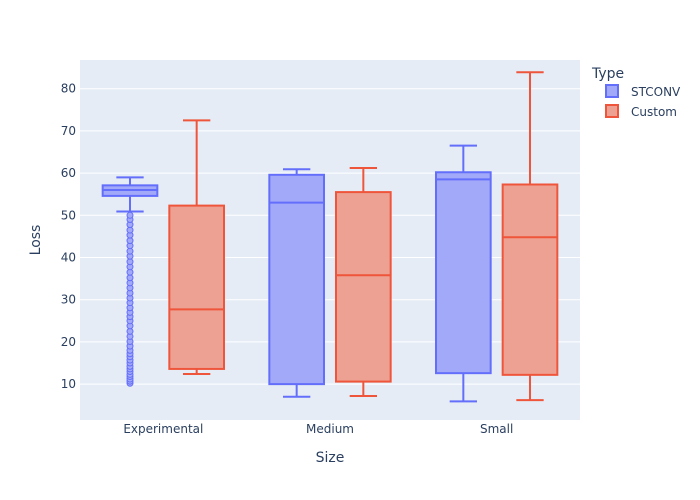  I want to click on box-custom-experimental, so click(196, 247).